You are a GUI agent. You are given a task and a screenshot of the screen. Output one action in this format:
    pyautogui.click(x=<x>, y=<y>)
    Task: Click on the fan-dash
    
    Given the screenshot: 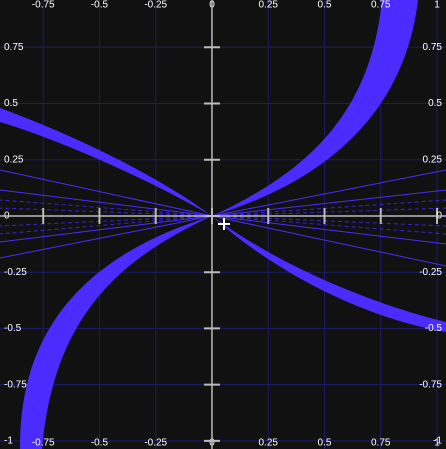 What is the action you would take?
    pyautogui.click(x=223, y=217)
    